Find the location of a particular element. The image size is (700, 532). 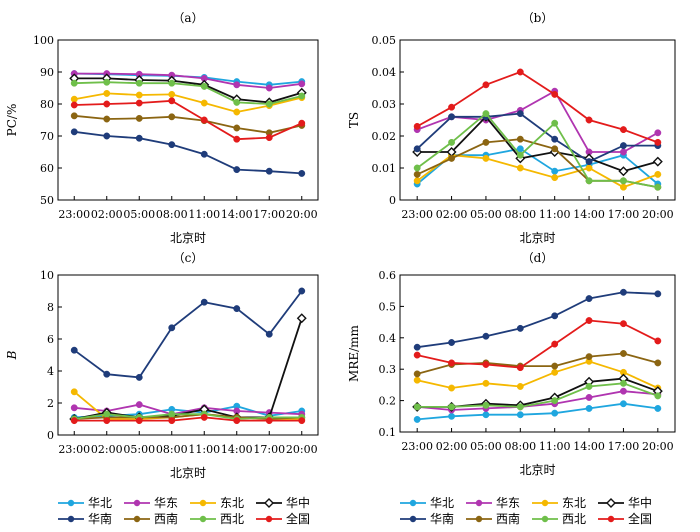

series-全国 is located at coordinates (537, 344).